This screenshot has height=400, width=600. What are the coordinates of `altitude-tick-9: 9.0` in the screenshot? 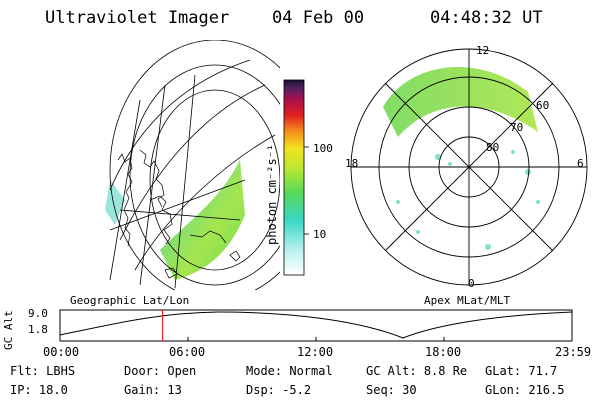 It's located at (38, 313).